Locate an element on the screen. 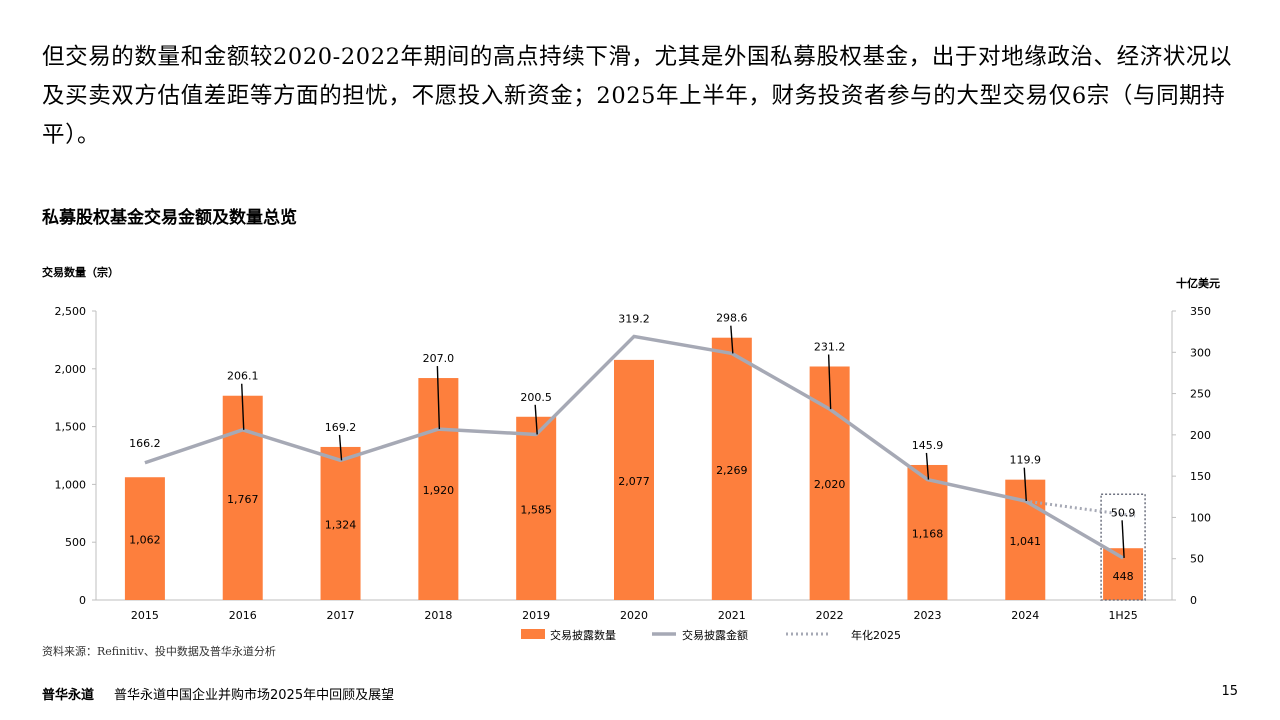 This screenshot has height=720, width=1280. legend-annualized-label: 年化2025 is located at coordinates (876, 635).